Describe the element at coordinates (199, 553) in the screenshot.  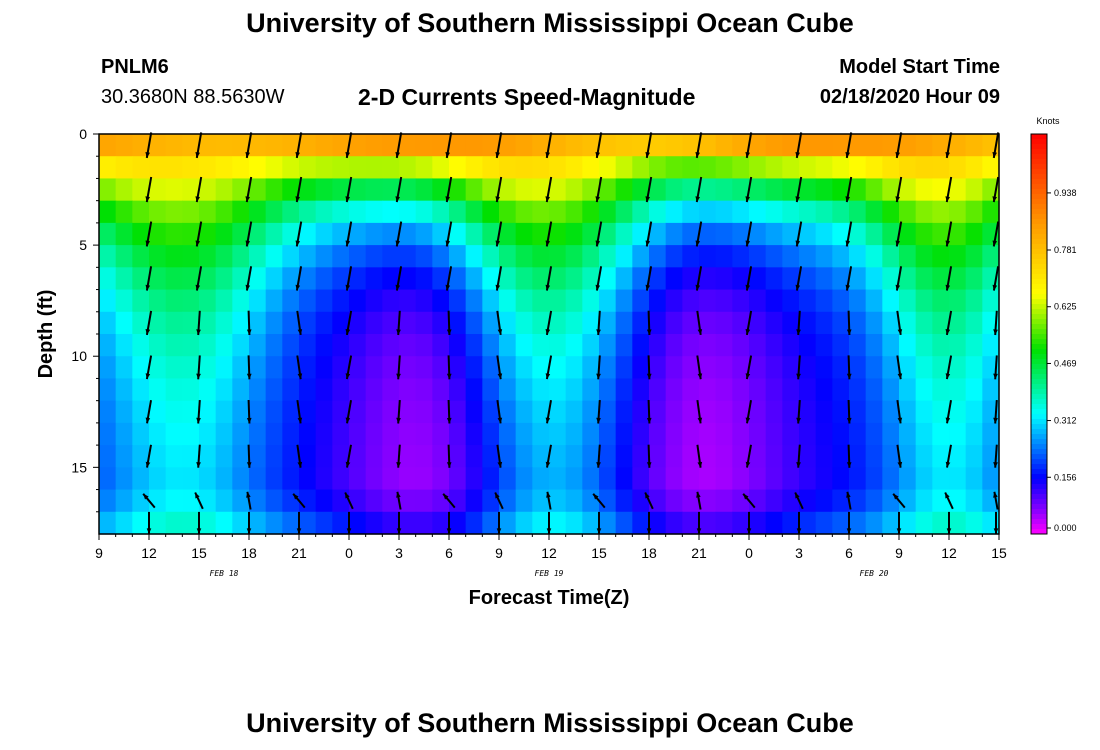
I see `x-tick-label: 15` at that location.